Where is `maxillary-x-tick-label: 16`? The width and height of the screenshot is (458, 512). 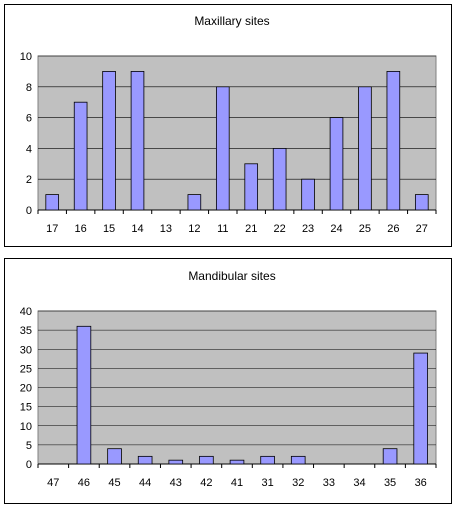
maxillary-x-tick-label: 16 is located at coordinates (81, 229).